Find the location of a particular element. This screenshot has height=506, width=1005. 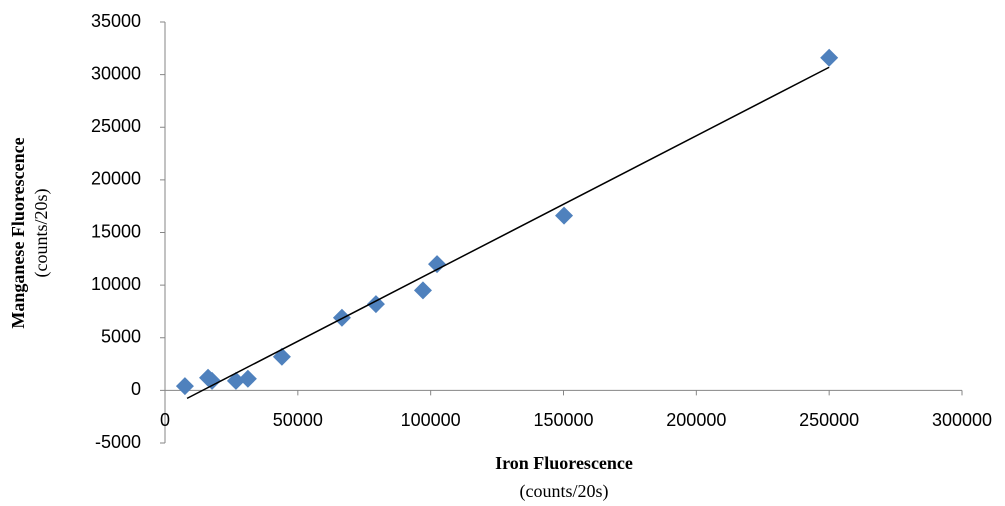

y-tick-label: 0 is located at coordinates (136, 389).